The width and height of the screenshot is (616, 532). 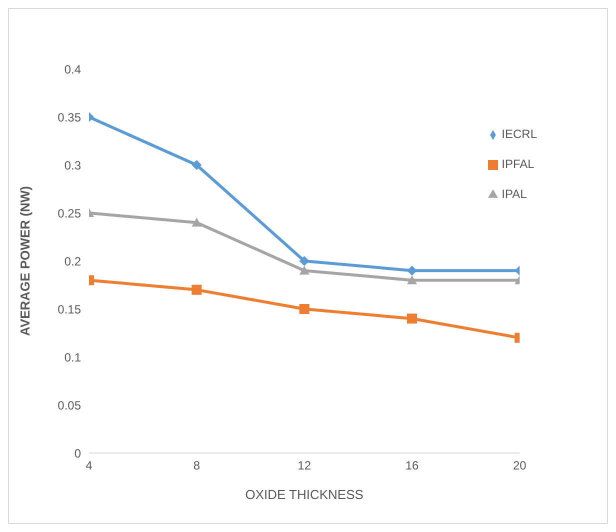 I want to click on y-tick-label: 0.25, so click(x=70, y=213).